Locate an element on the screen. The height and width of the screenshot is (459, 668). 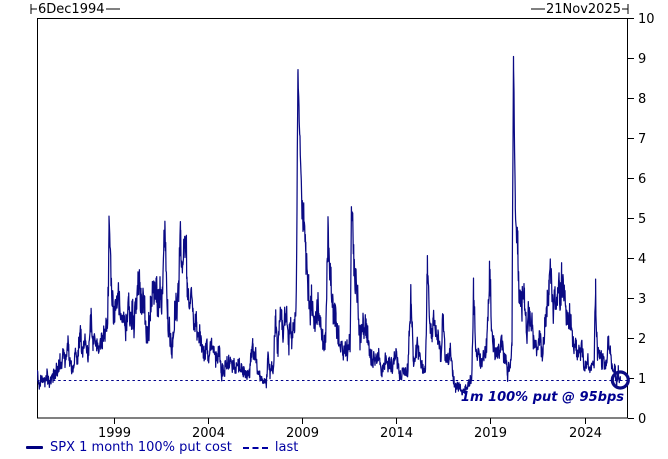
legend-last-label: last is located at coordinates (286, 447).